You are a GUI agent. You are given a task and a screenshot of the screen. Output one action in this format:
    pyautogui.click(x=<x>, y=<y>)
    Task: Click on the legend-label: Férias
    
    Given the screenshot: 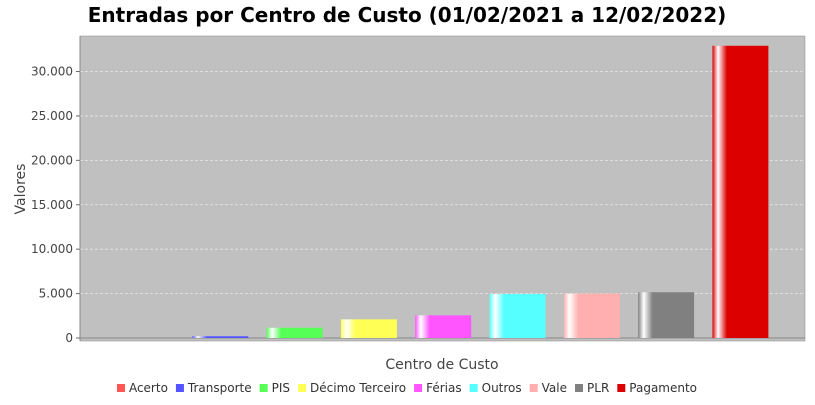 What is the action you would take?
    pyautogui.click(x=444, y=388)
    